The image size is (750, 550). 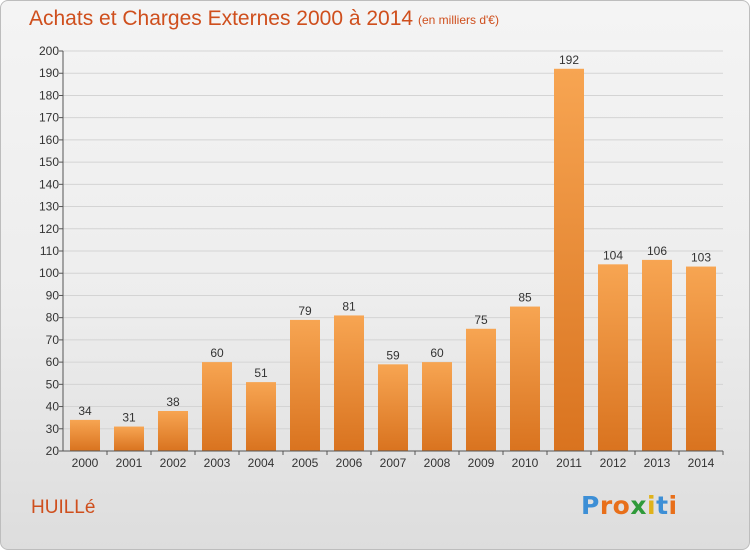 I want to click on x-tick-label: 2008, so click(x=437, y=463).